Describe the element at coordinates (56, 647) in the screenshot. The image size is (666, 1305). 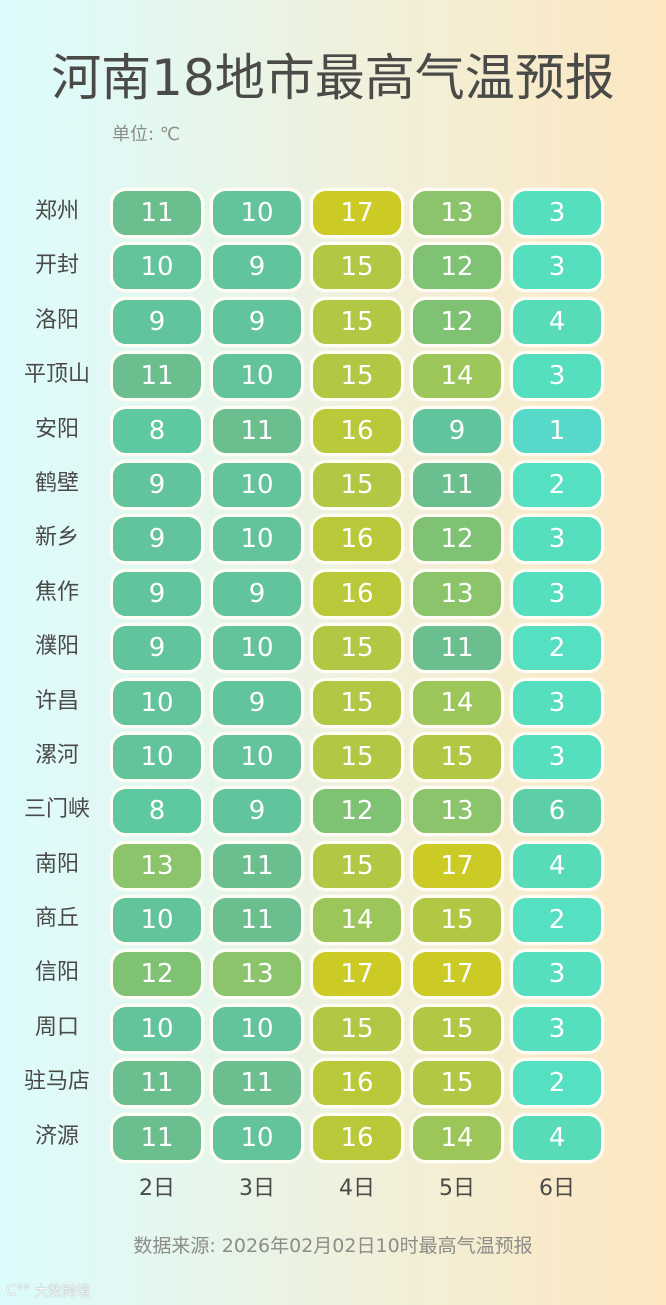
I see `city-label: 濮阳` at that location.